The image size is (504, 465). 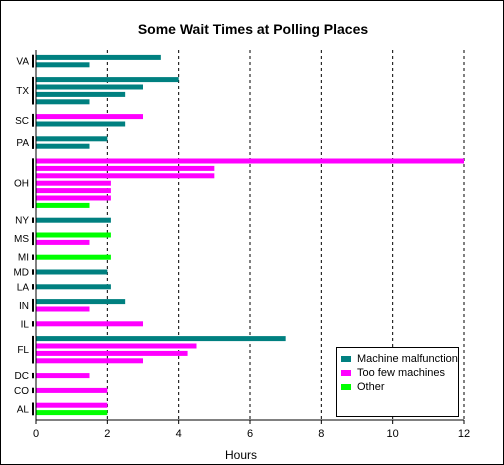 What do you see at coordinates (250, 434) in the screenshot?
I see `x-tick-label-6: 6` at bounding box center [250, 434].